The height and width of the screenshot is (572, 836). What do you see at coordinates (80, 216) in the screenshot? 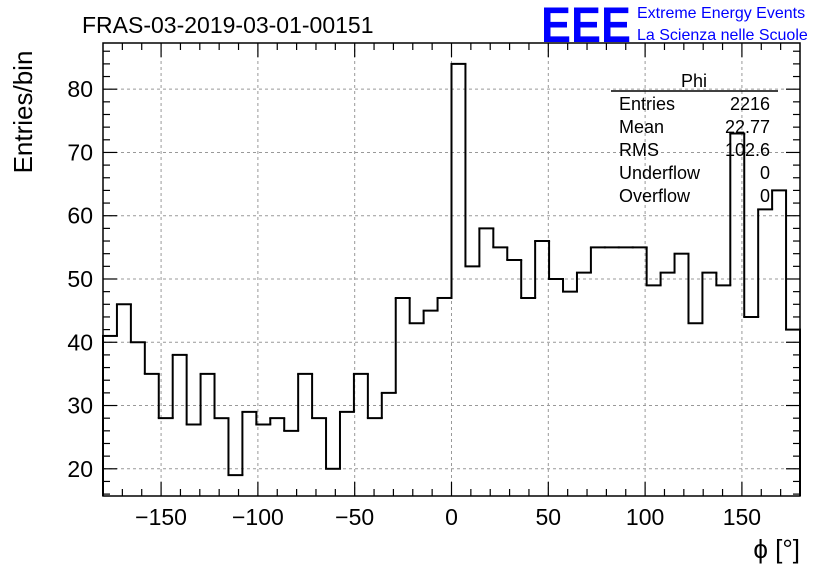
I see `y-tick-label: 60` at bounding box center [80, 216].